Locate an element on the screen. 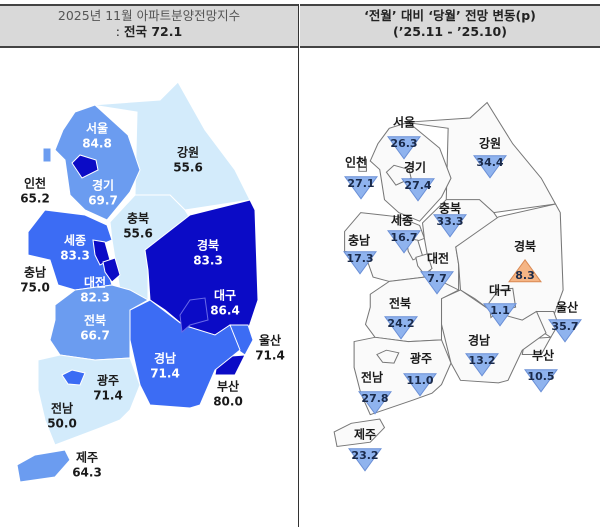 The height and width of the screenshot is (527, 600). region-index-value: 64.3 is located at coordinates (87, 472).